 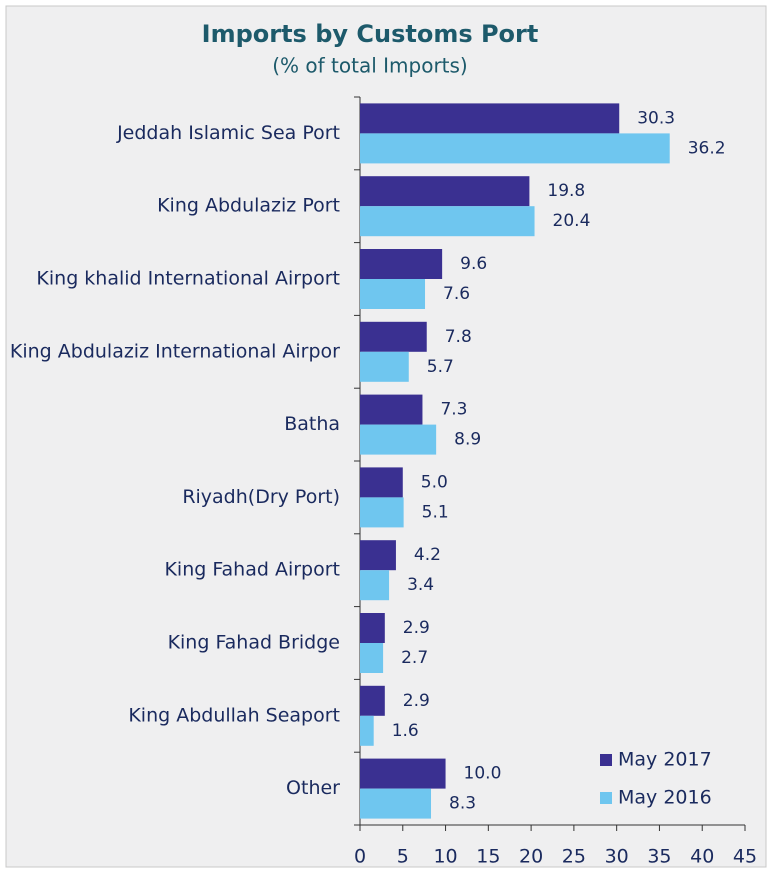 What do you see at coordinates (435, 512) in the screenshot?
I see `value-label: 5.1` at bounding box center [435, 512].